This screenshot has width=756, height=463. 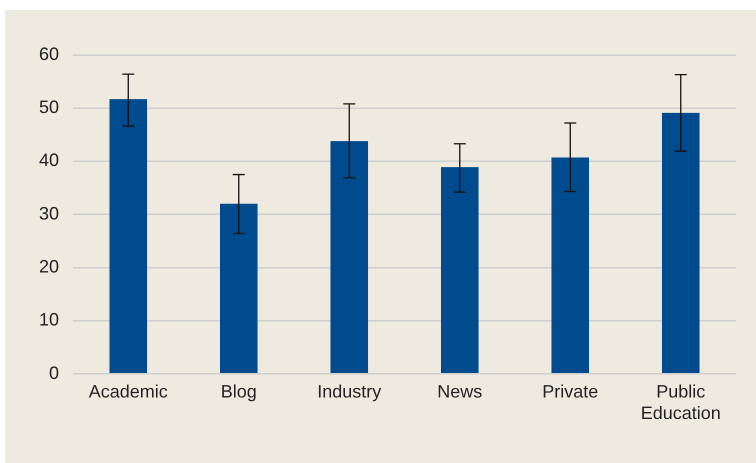 What do you see at coordinates (49, 54) in the screenshot?
I see `y-tick-label: 60` at bounding box center [49, 54].